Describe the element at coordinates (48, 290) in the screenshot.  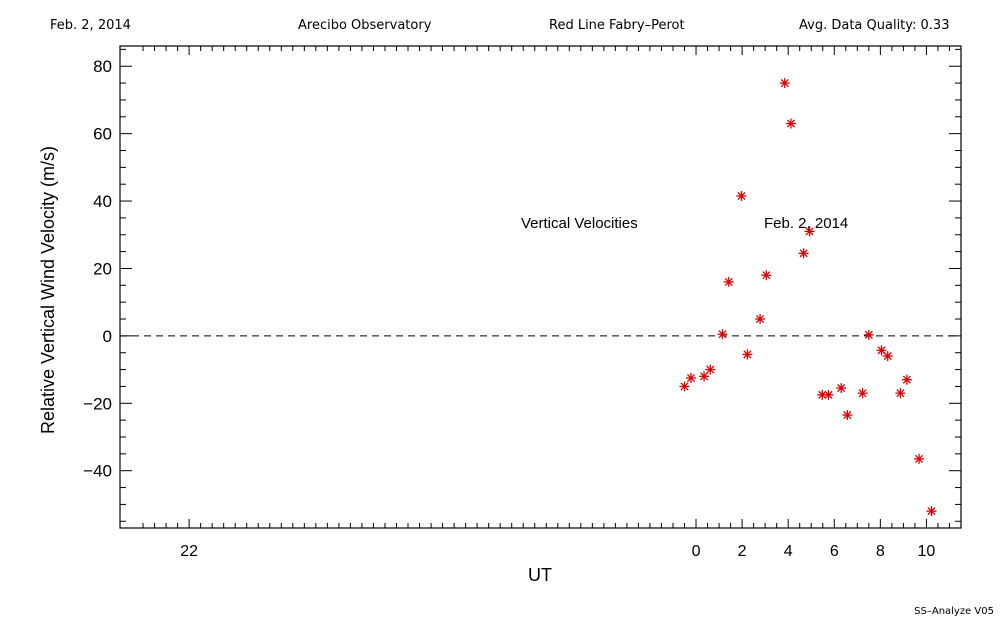
I see `y-axis-label: Relative Vertical Wind Velocity (m/s)` at that location.